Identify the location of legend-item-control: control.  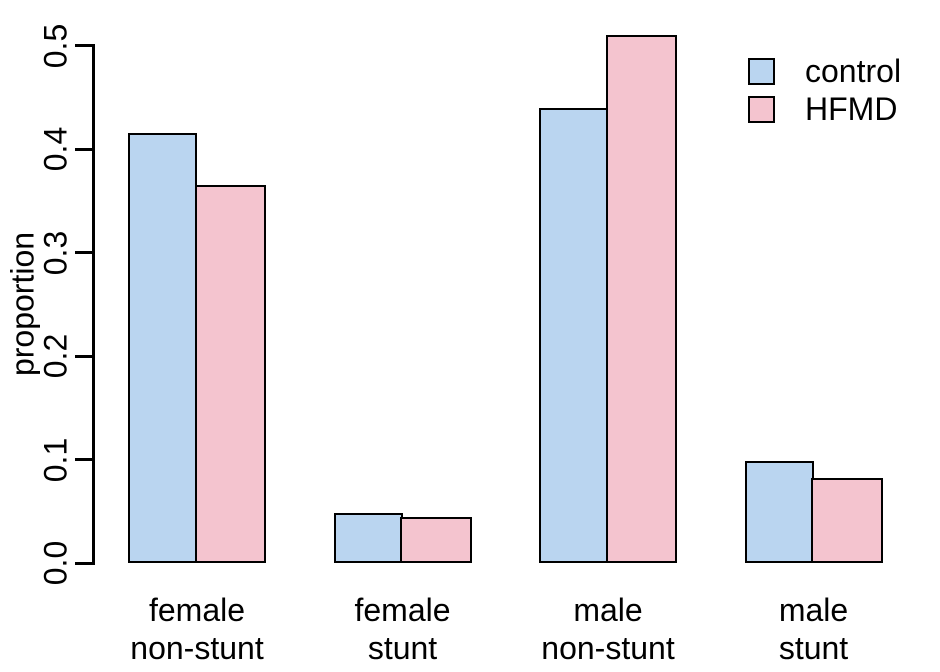
(824, 71).